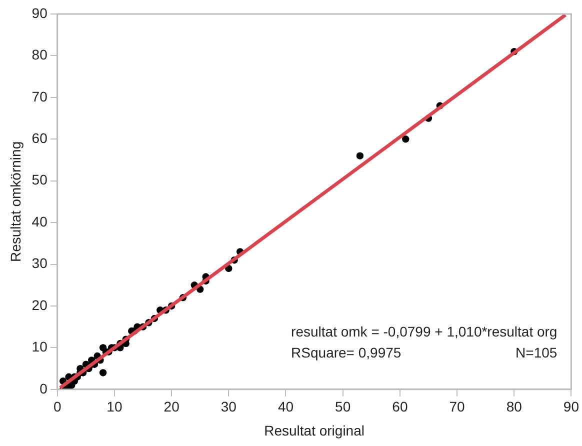 This screenshot has height=446, width=582. I want to click on y-tick-label: 20, so click(40, 304).